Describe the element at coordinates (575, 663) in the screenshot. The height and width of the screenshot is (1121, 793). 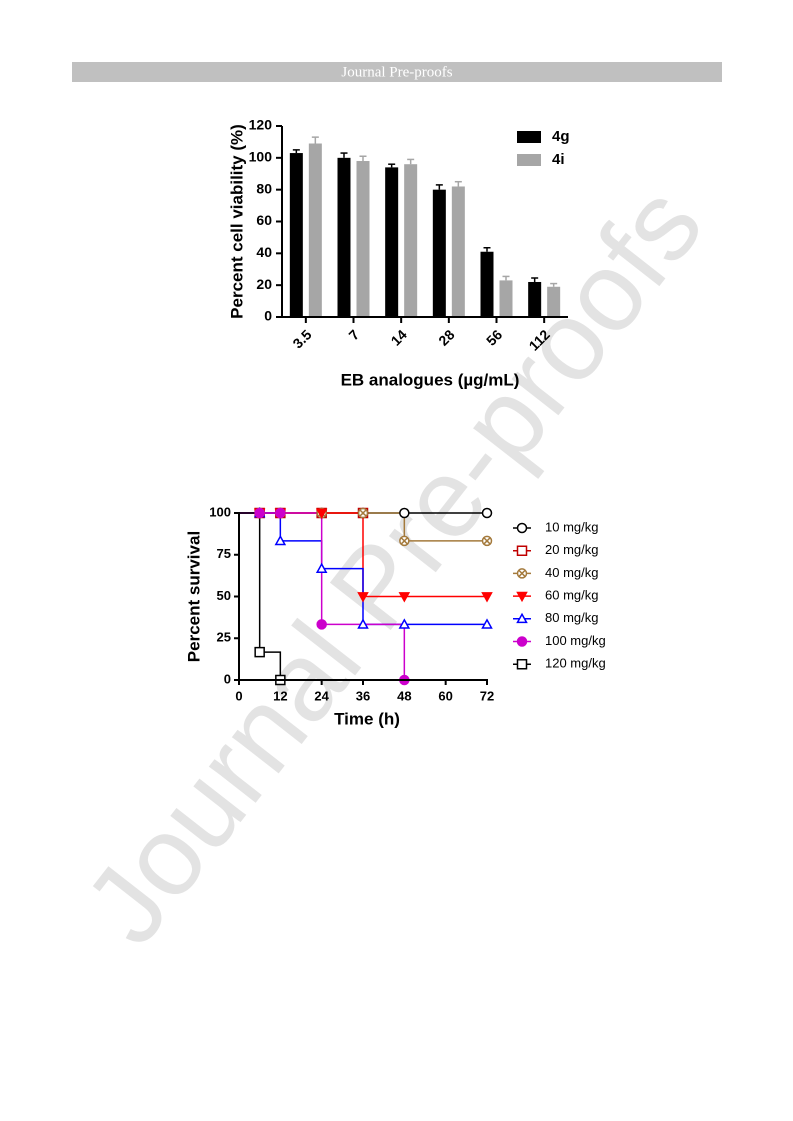
I see `legend-label: 120 mg/kg` at that location.